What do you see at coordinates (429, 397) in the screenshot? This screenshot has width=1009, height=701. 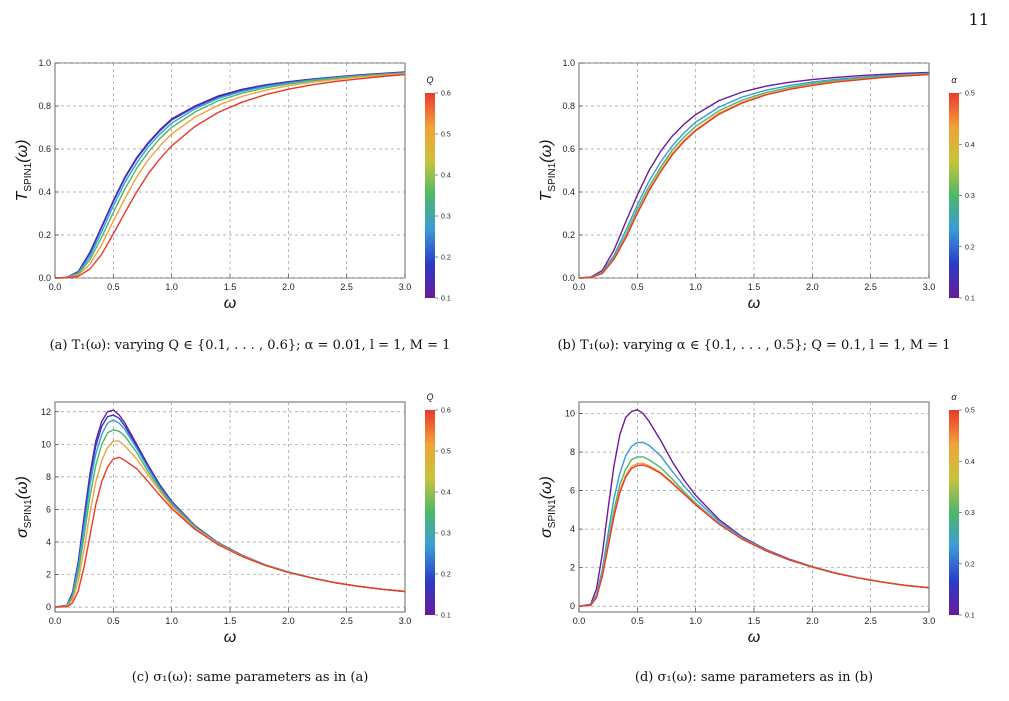 I see `colorbar-title: Q` at bounding box center [429, 397].